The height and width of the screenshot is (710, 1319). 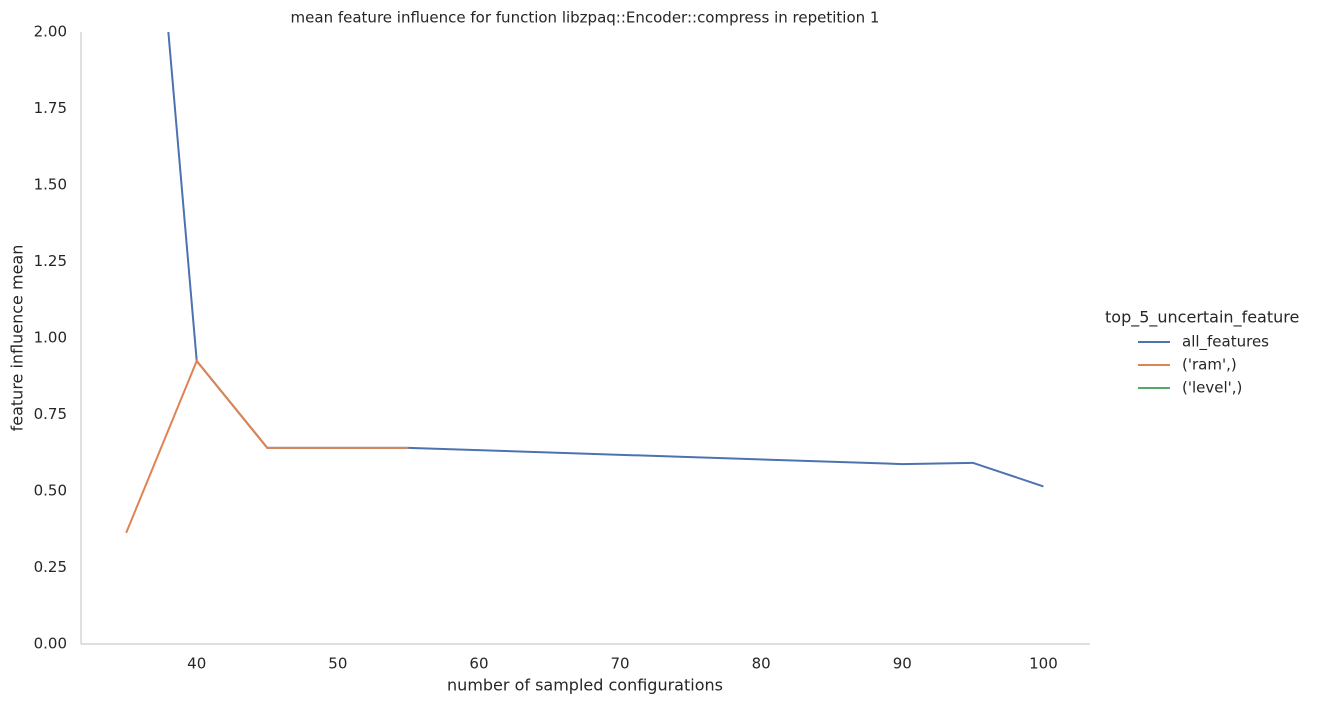 I want to click on x-tick-label: 60, so click(x=478, y=664).